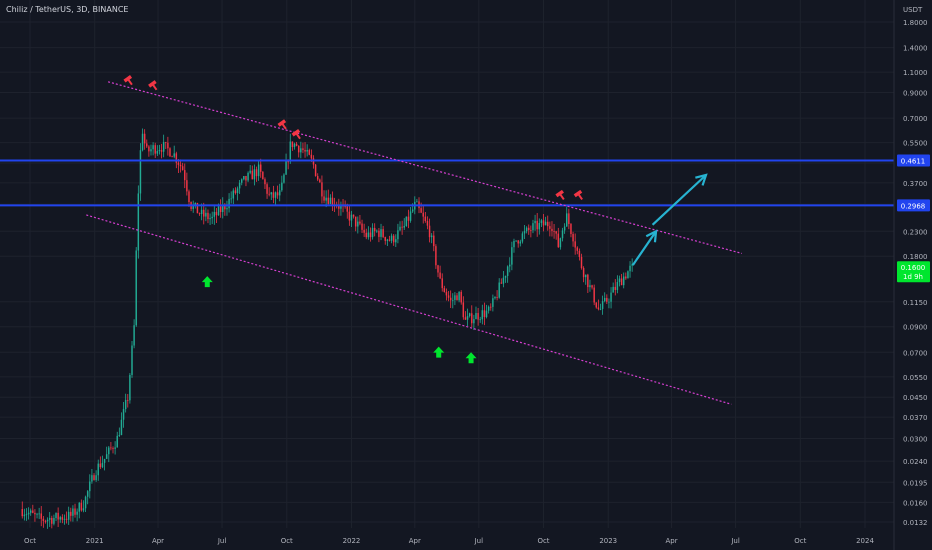 This screenshot has width=932, height=550. Describe the element at coordinates (669, 219) in the screenshot. I see `projection-arrows` at that location.